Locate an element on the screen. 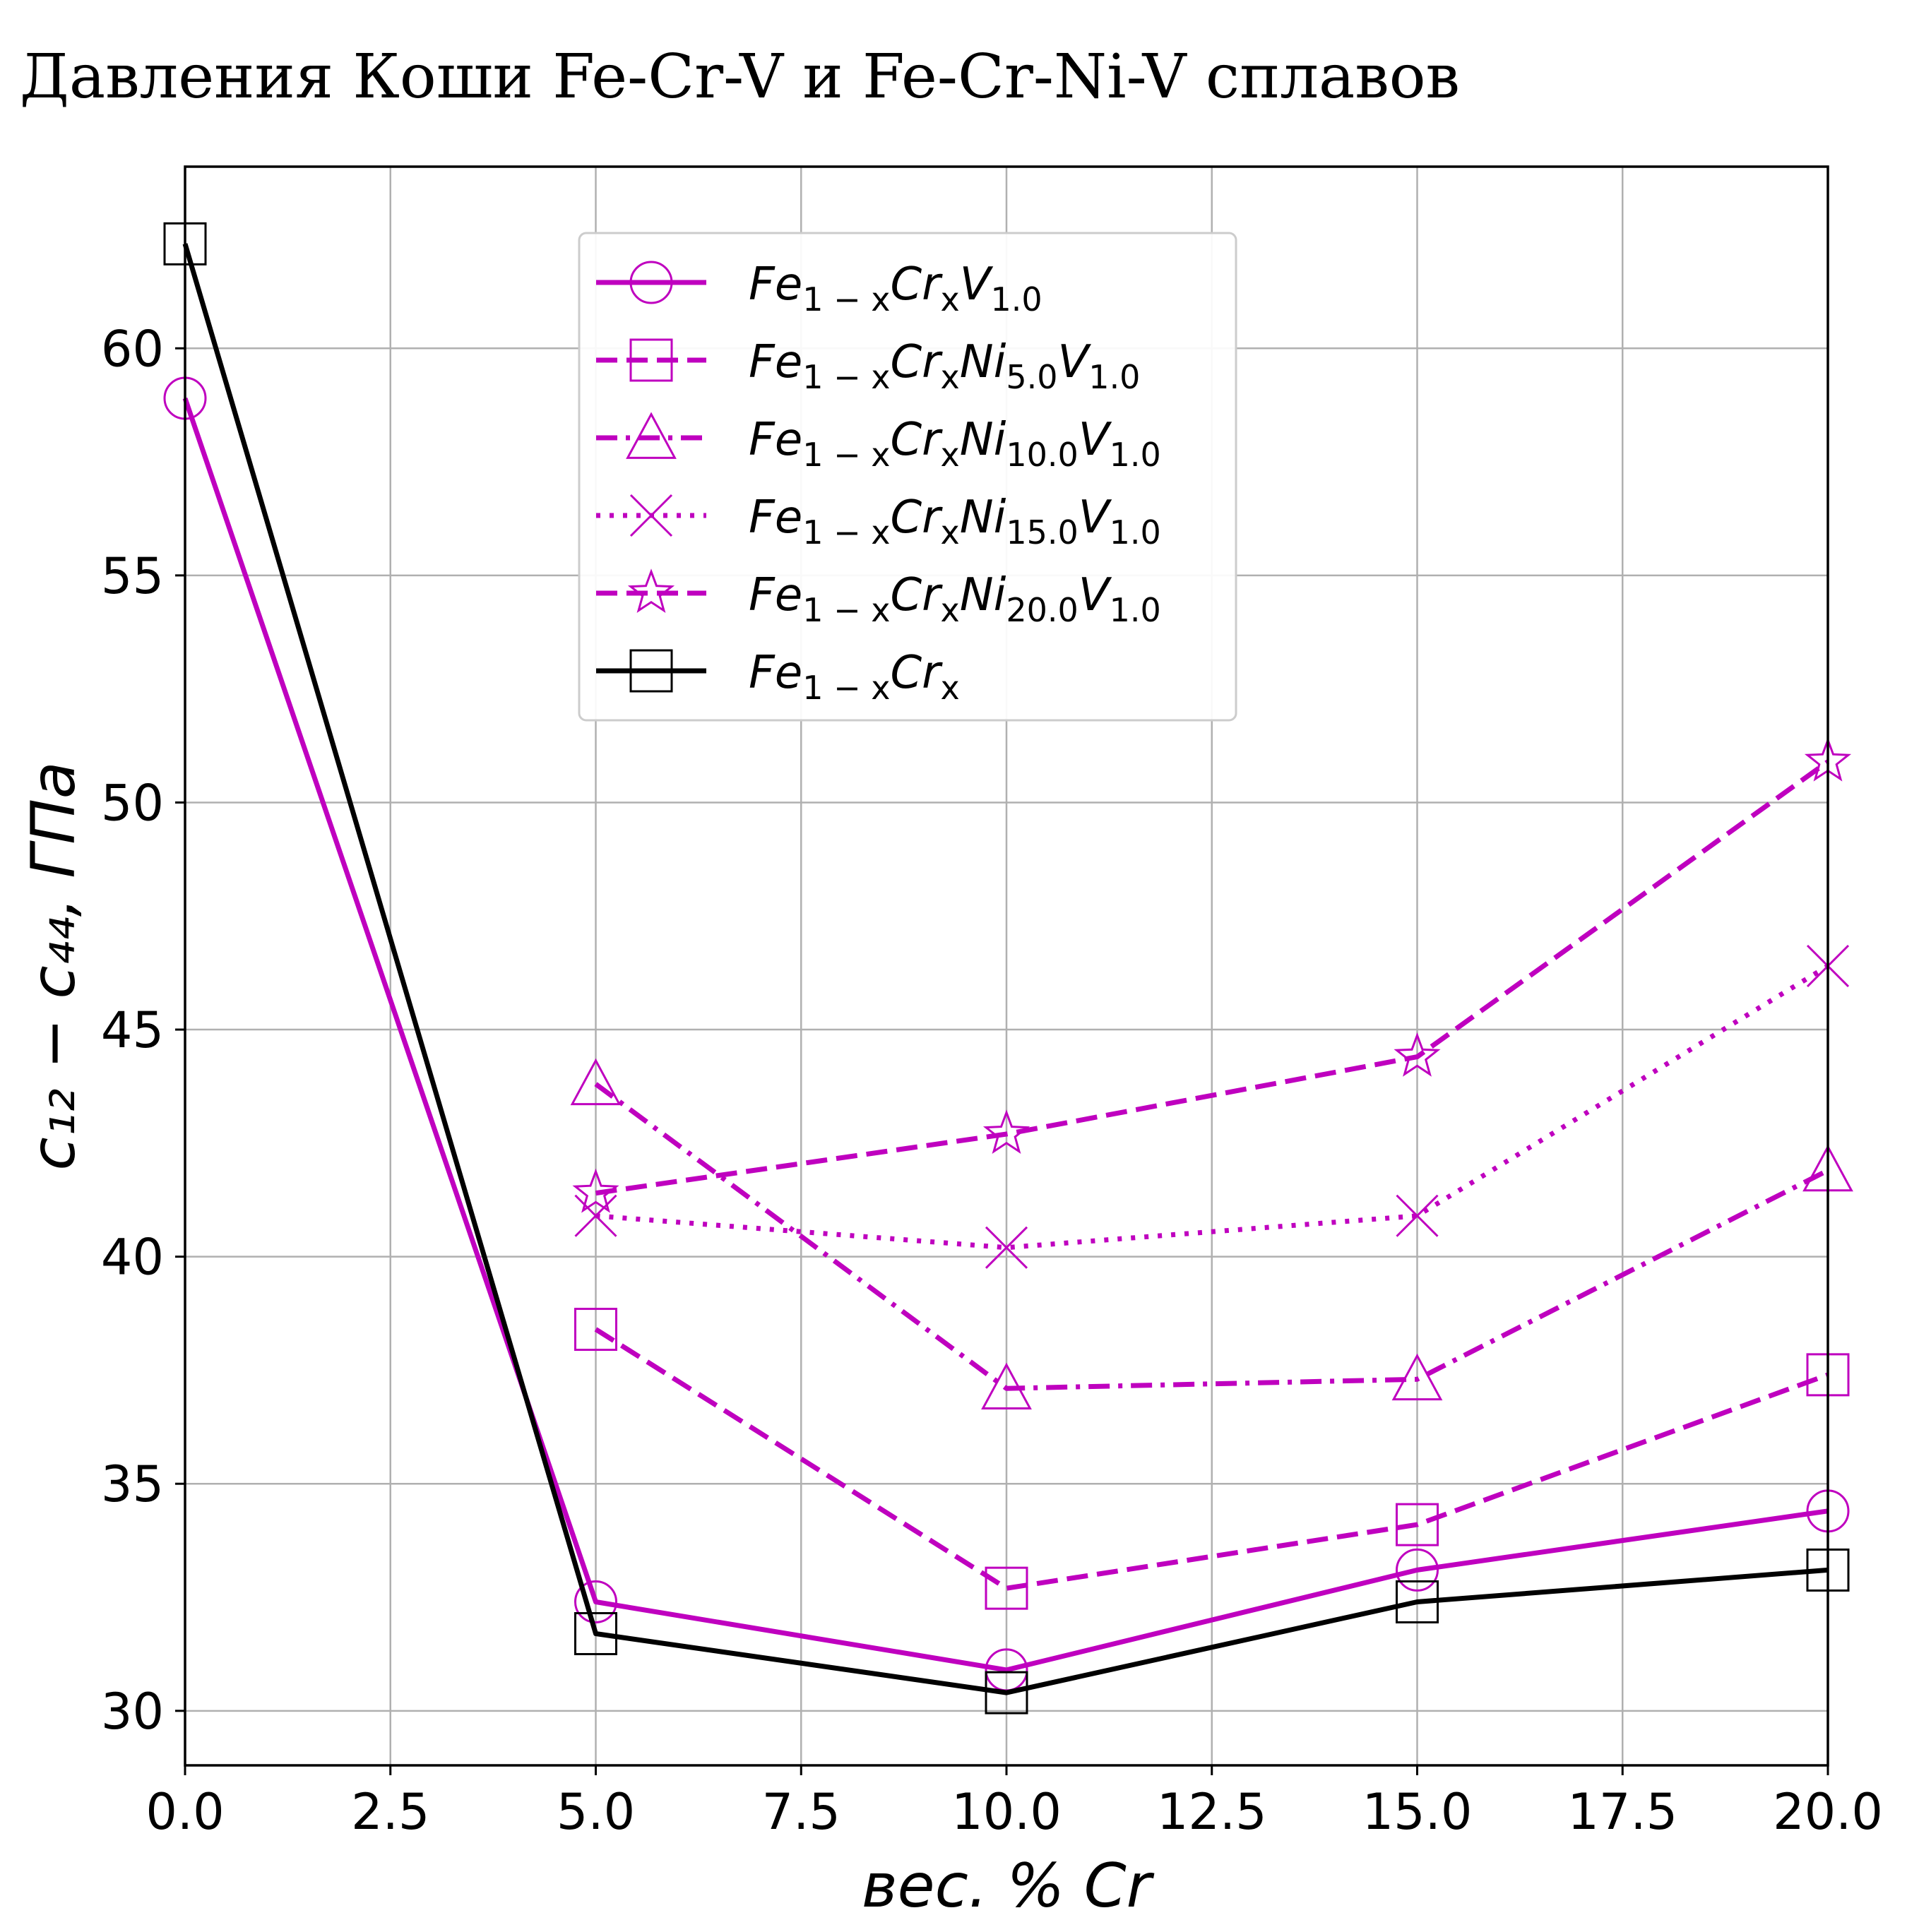 Image resolution: width=1907 pixels, height=1932 pixels. legend-label: Fe1 − xCrxNi10.0V1.0 is located at coordinates (955, 444).